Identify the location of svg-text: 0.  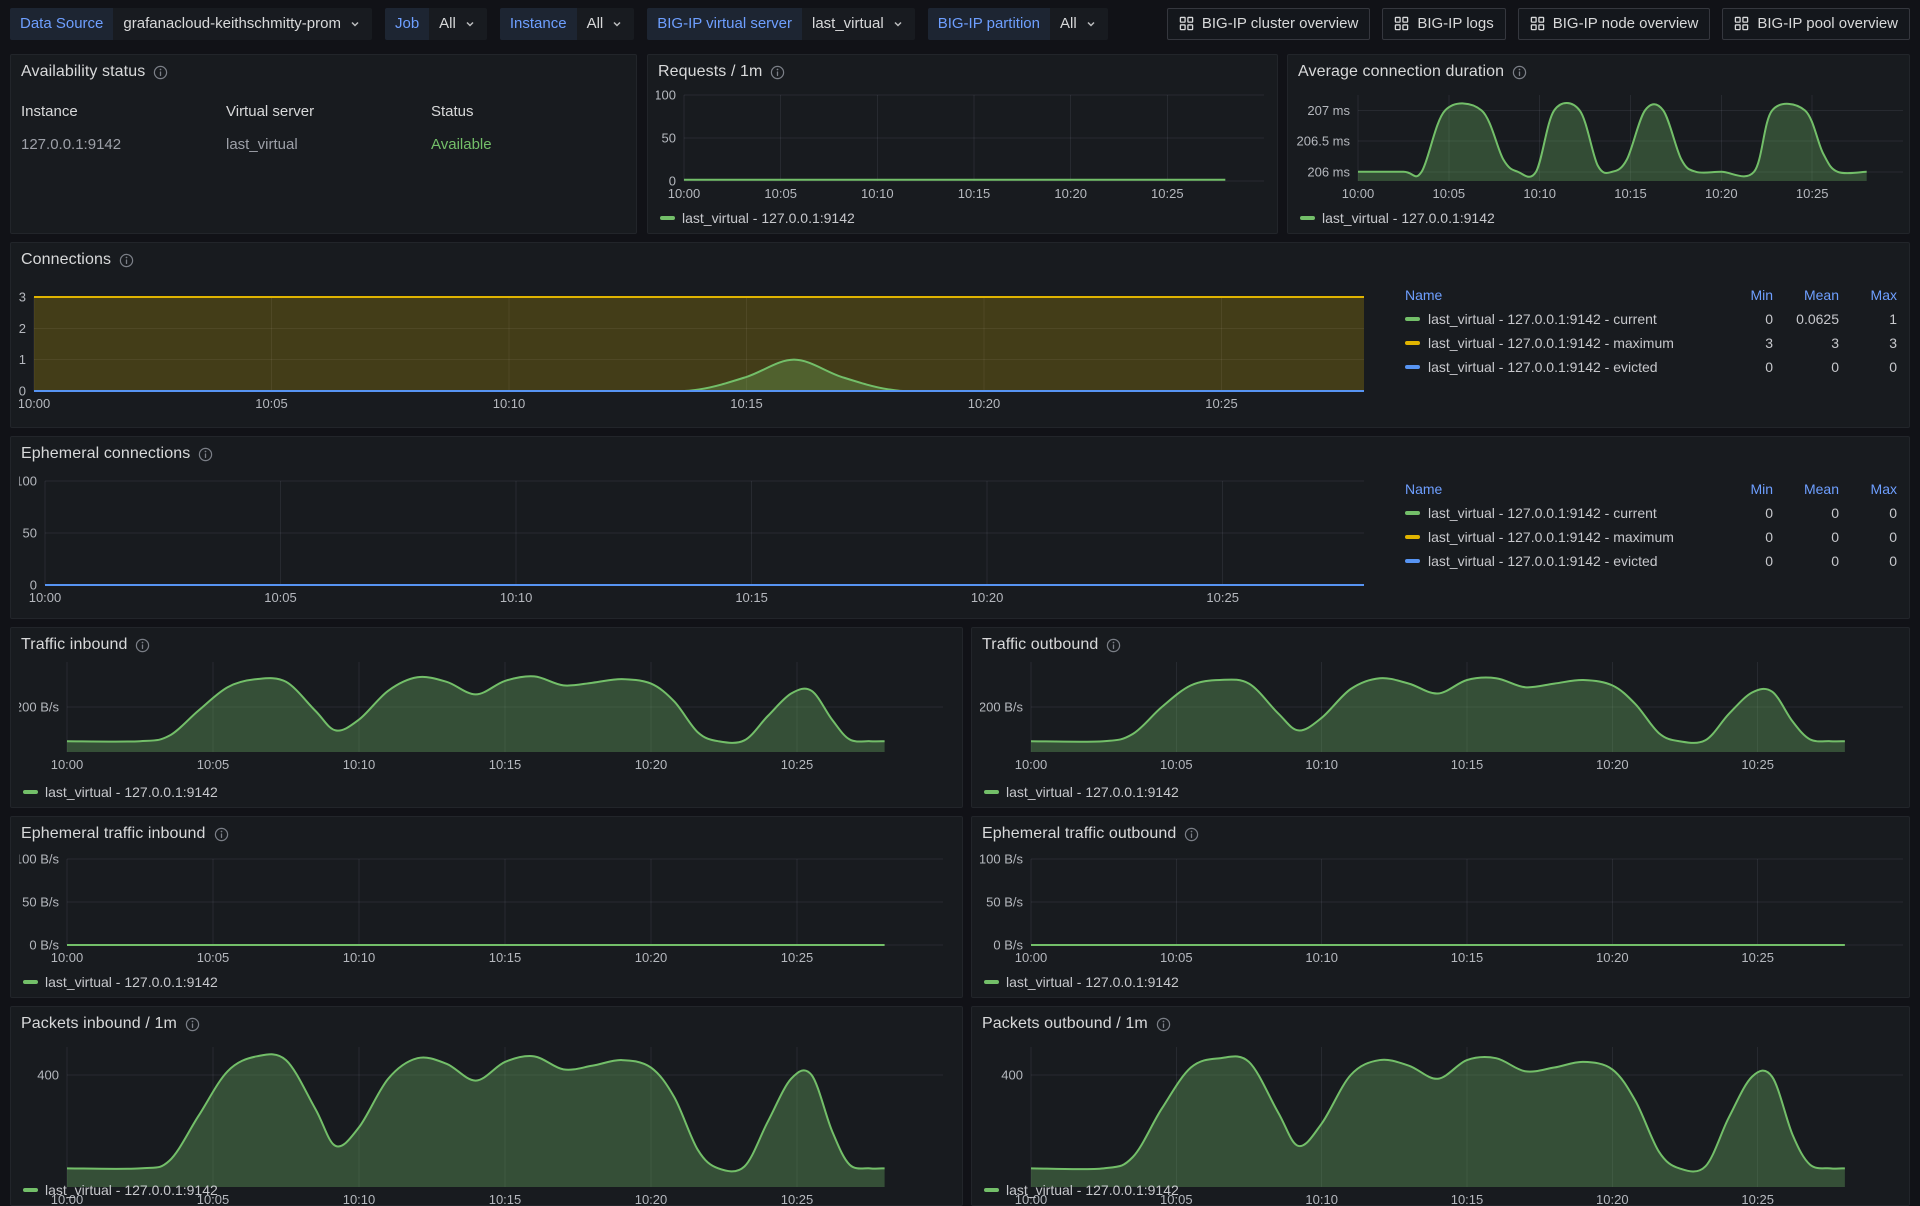
(672, 181).